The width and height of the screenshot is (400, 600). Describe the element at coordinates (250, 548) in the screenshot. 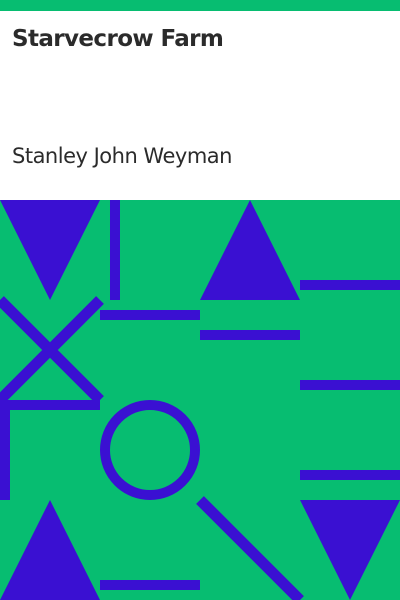

I see `pattern-diagonal-line` at that location.